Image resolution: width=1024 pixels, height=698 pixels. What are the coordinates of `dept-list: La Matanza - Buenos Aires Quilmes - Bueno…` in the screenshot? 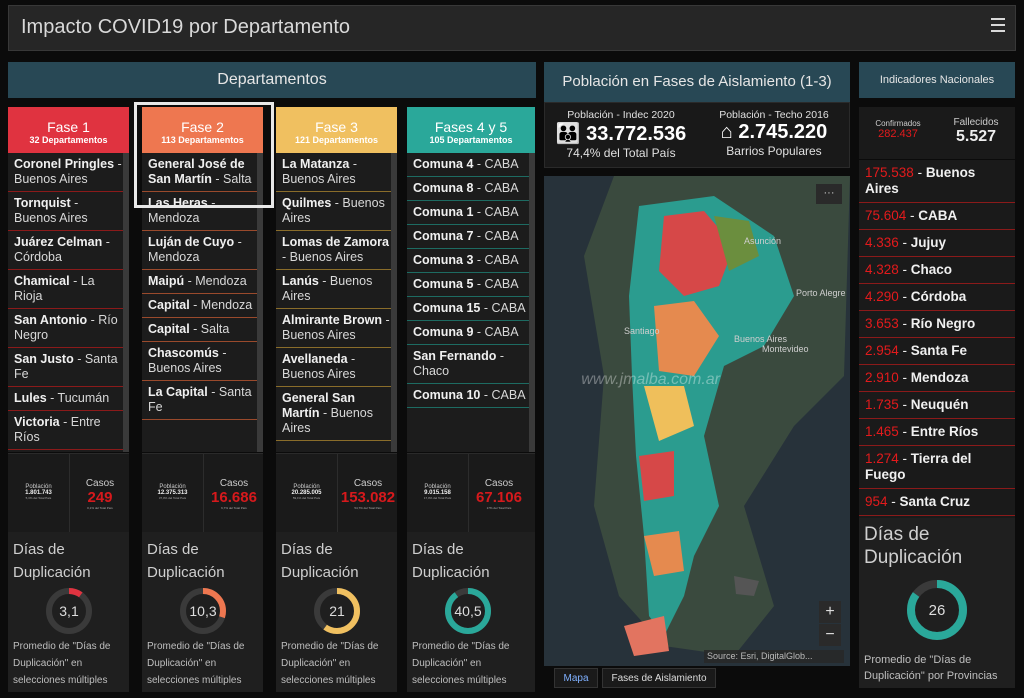 It's located at (336, 302).